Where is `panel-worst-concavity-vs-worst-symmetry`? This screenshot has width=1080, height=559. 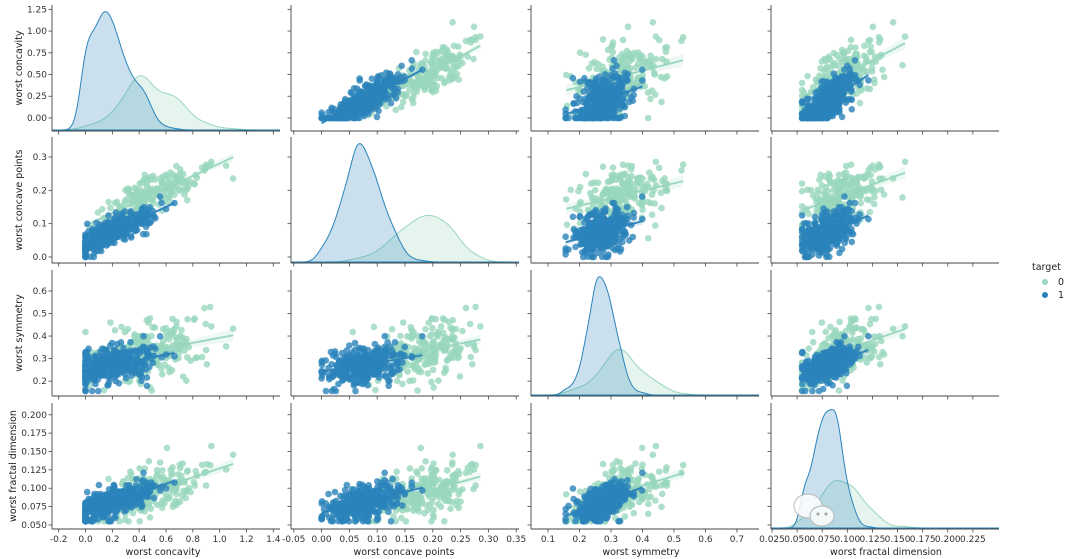 panel-worst-concavity-vs-worst-symmetry is located at coordinates (643, 70).